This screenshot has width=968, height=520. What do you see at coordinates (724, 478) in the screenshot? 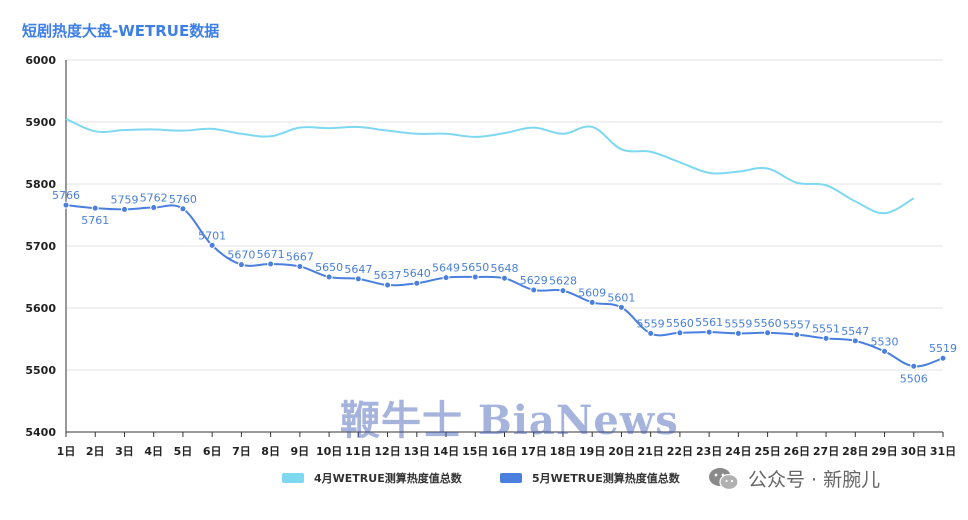
I see `wechat-icon` at bounding box center [724, 478].